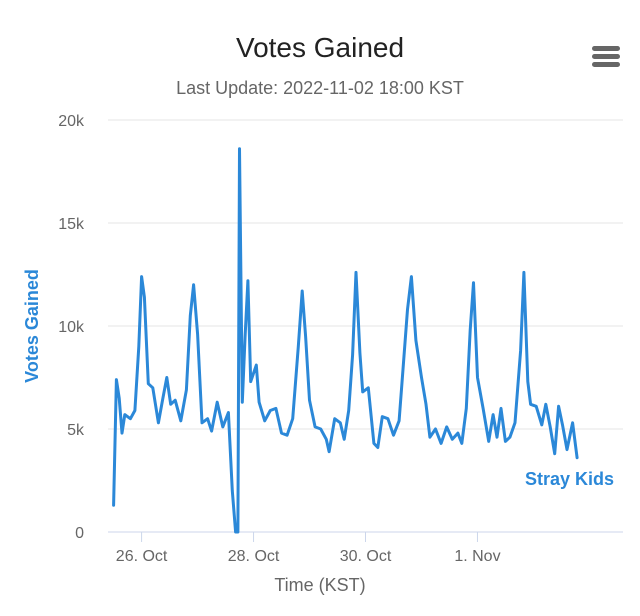 This screenshot has width=640, height=616. What do you see at coordinates (320, 88) in the screenshot?
I see `chart-subtitle: Last Update: 2022-11-02 18:00 KST` at bounding box center [320, 88].